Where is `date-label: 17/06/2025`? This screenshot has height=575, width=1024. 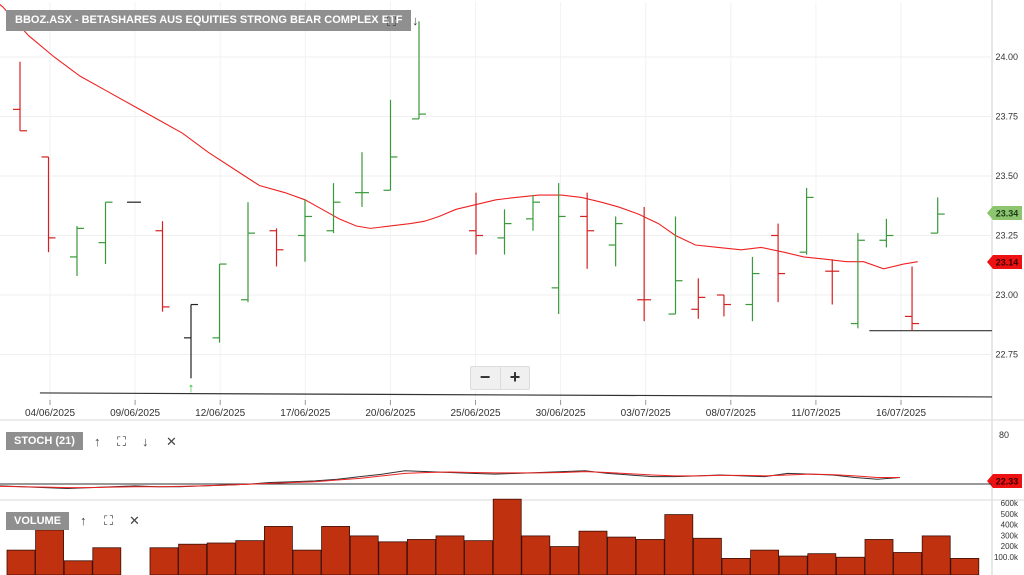 date-label: 17/06/2025 is located at coordinates (305, 413).